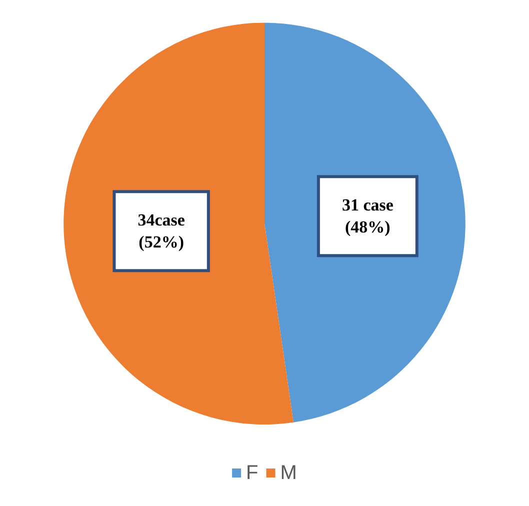 This screenshot has height=506, width=529. Describe the element at coordinates (162, 231) in the screenshot. I see `data-label: 34case (52%)` at that location.